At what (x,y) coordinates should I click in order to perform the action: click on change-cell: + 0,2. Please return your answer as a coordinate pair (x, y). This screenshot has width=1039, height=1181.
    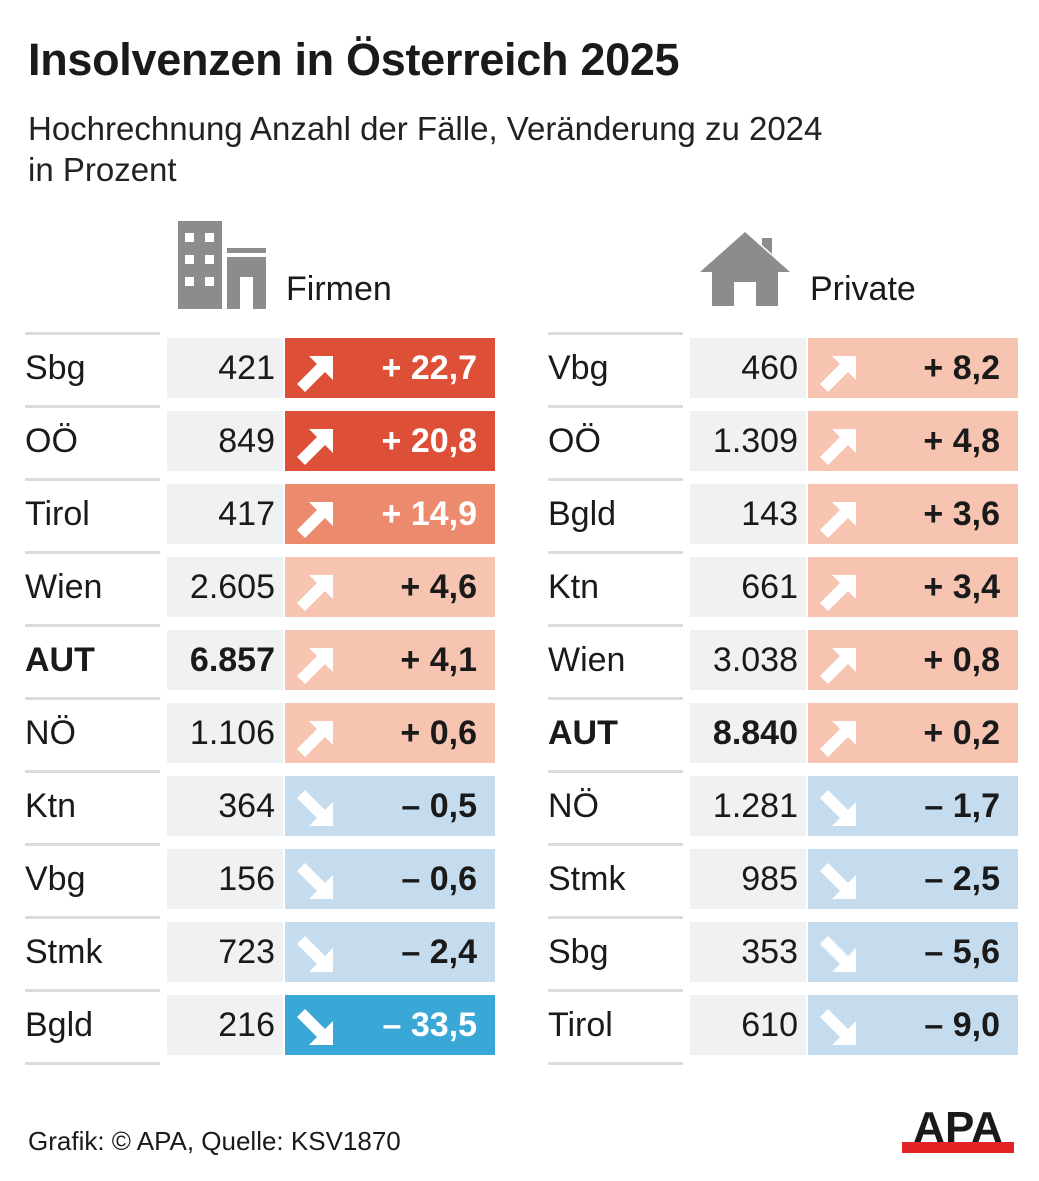
    Looking at the image, I should click on (913, 733).